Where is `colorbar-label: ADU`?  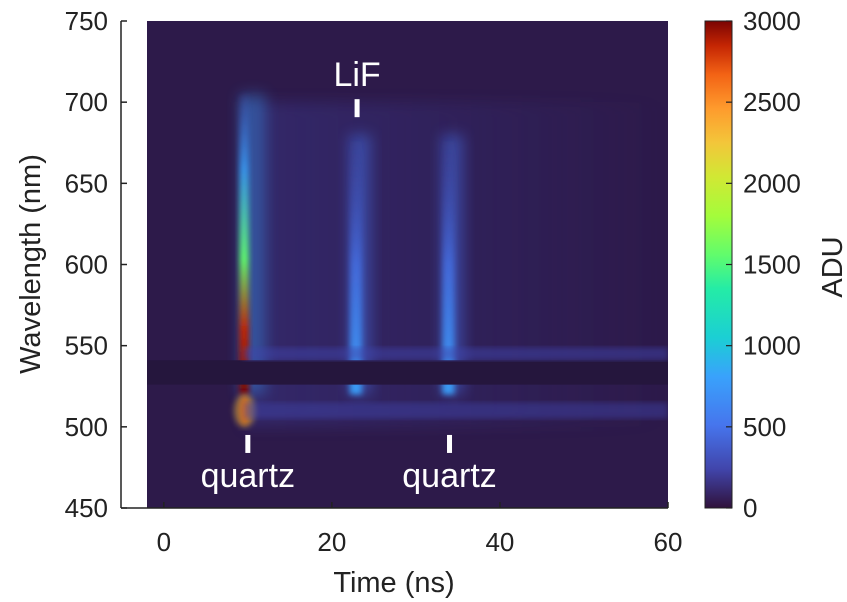
colorbar-label: ADU is located at coordinates (832, 266).